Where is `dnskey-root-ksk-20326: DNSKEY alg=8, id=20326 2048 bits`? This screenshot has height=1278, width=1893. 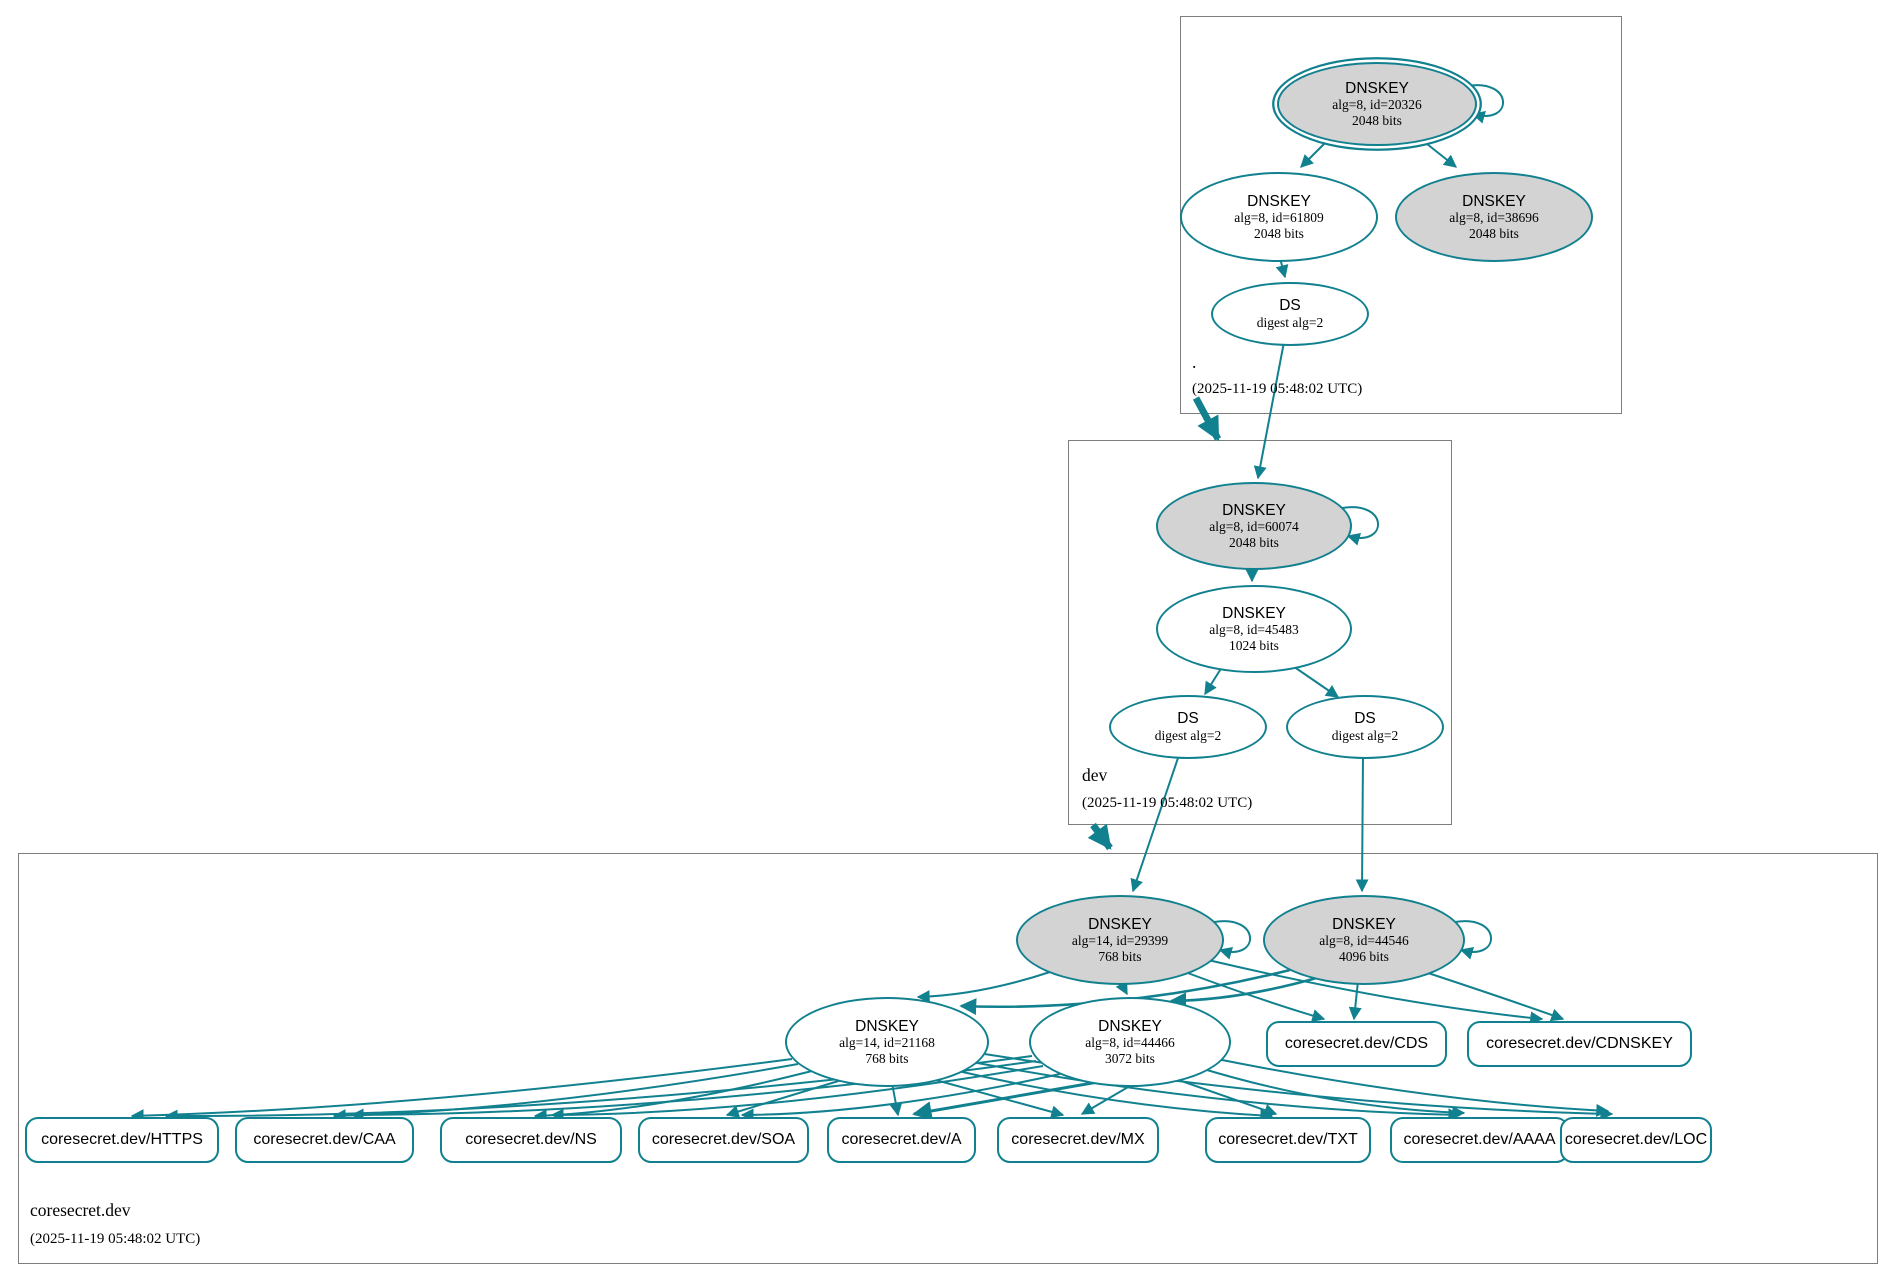
dnskey-root-ksk-20326: DNSKEY alg=8, id=20326 2048 bits is located at coordinates (1377, 104).